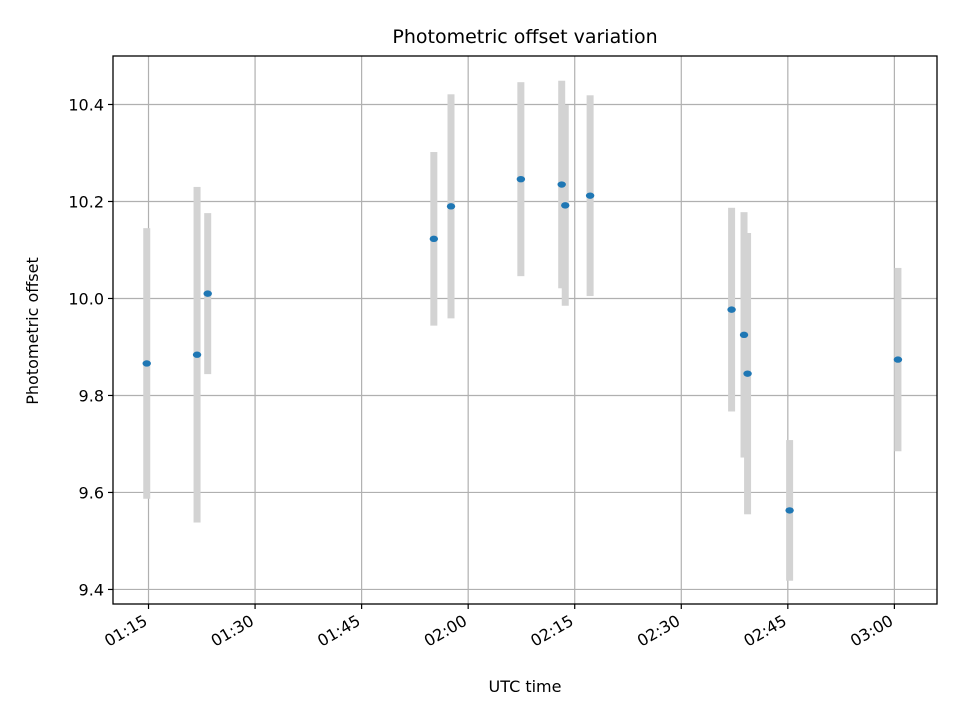 This screenshot has height=720, width=960. I want to click on x-axis-label: UTC time, so click(525, 686).